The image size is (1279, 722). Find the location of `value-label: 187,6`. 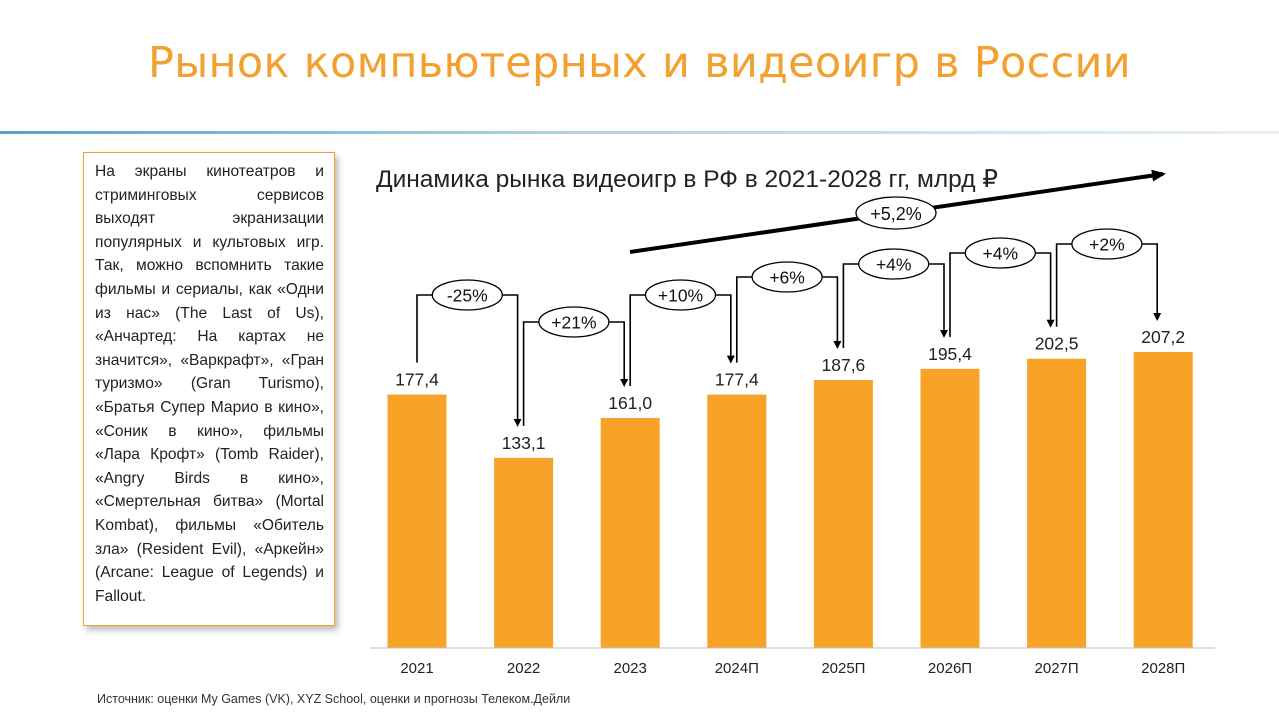

value-label: 187,6 is located at coordinates (844, 365).